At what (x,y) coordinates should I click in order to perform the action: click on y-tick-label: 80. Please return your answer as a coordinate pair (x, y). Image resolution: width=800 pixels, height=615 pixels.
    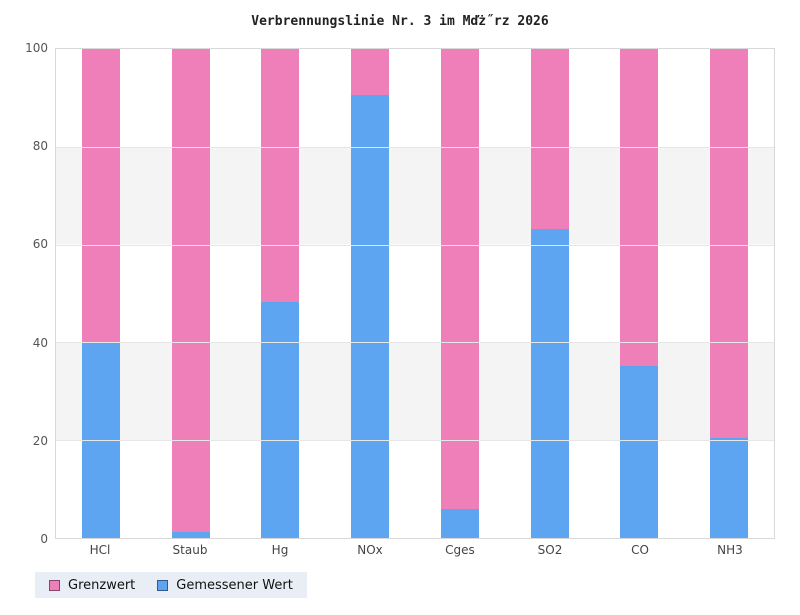
    Looking at the image, I should click on (40, 146).